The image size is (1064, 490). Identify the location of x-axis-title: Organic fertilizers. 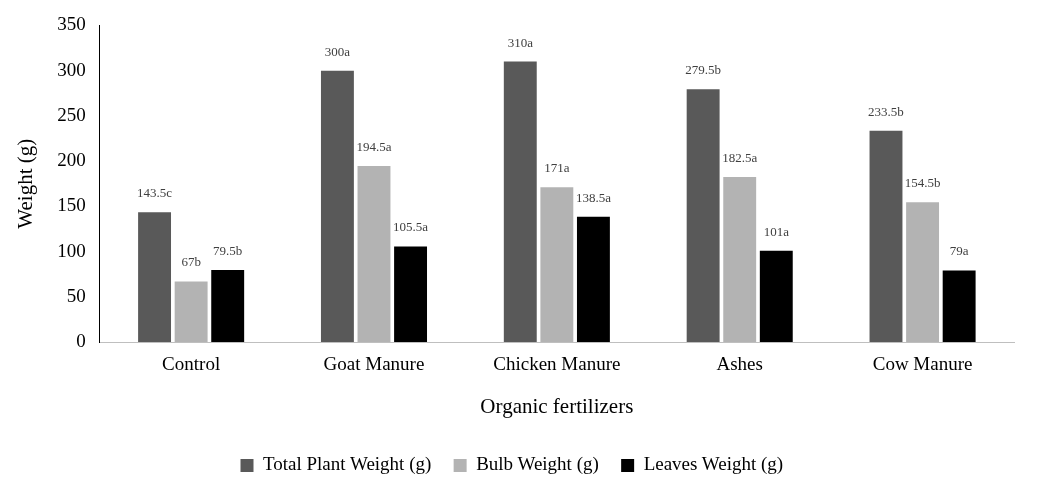
(557, 405).